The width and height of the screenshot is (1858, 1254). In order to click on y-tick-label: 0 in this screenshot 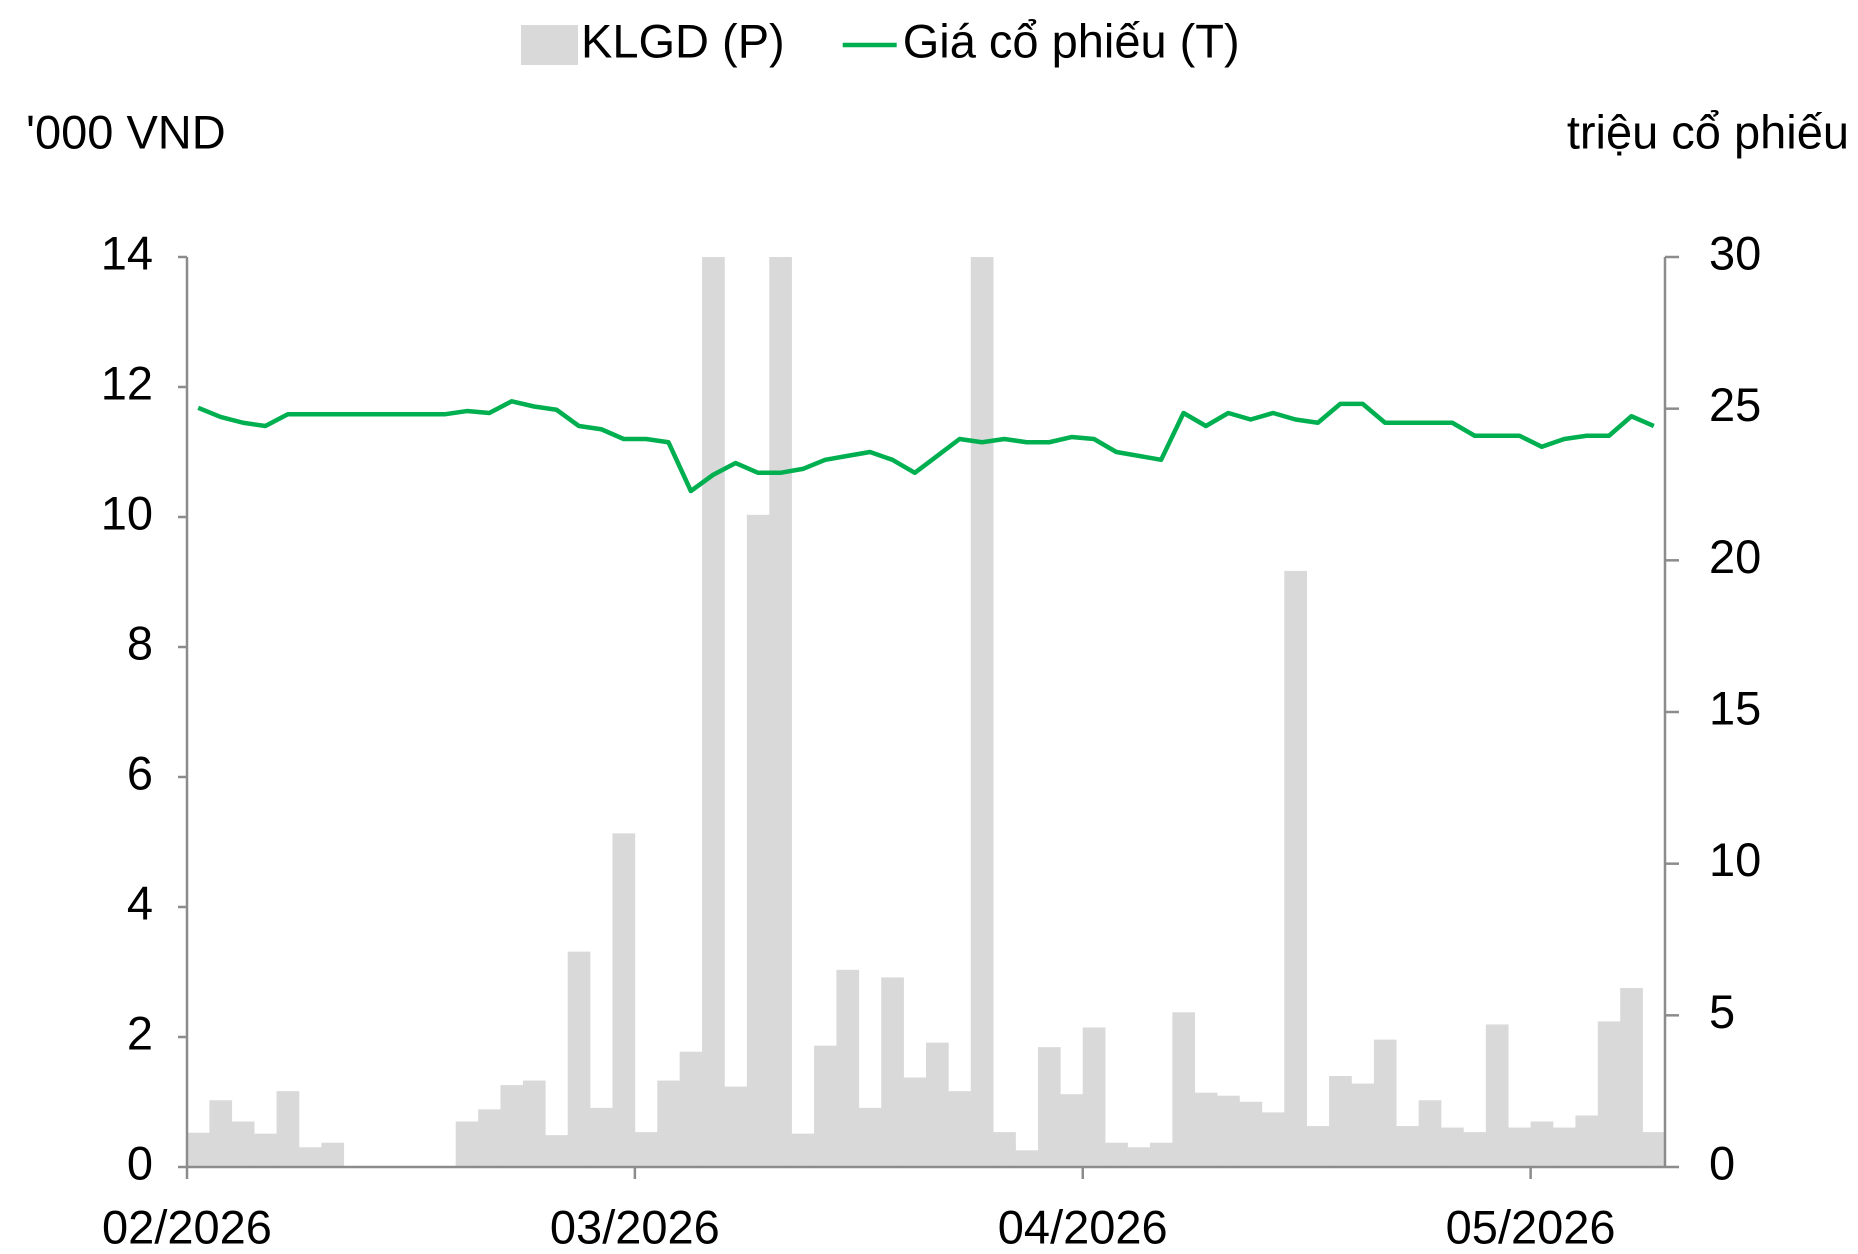, I will do `click(140, 1162)`.